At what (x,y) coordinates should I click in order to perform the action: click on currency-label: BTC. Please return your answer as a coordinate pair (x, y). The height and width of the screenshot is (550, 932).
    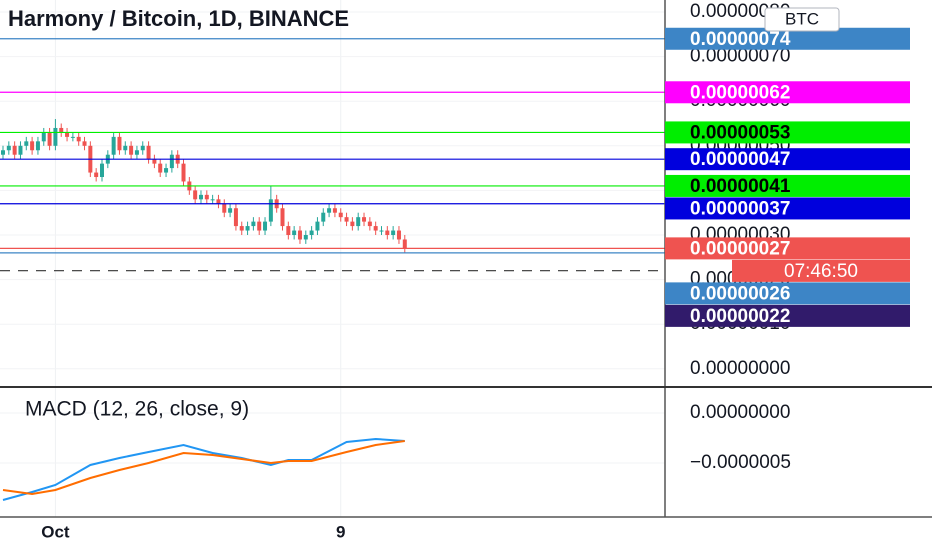
    Looking at the image, I should click on (802, 18).